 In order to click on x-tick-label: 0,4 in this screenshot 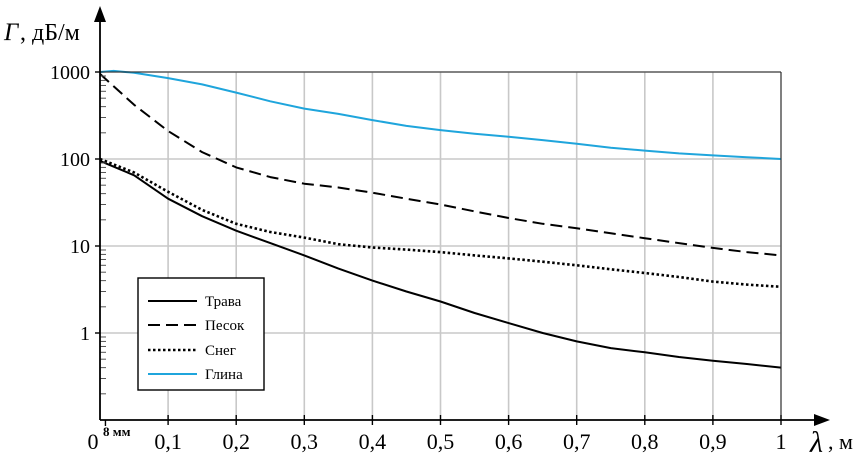, I will do `click(373, 441)`.